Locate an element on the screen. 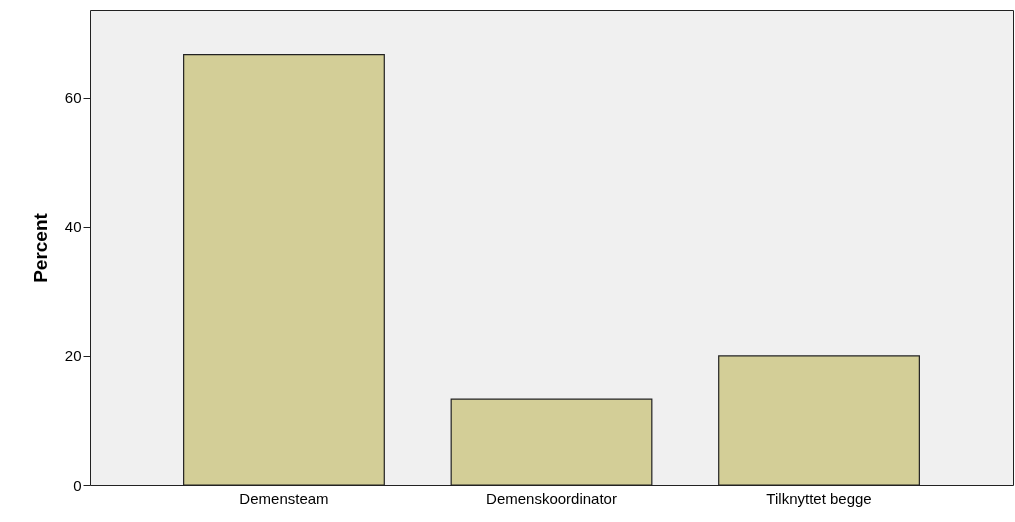  x-tick-label: Tilknyttet begge is located at coordinates (819, 498).